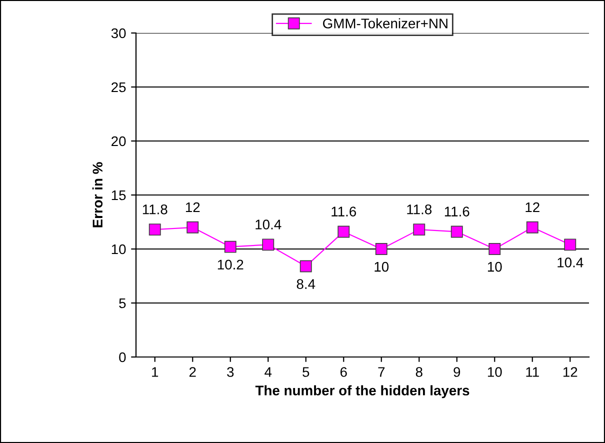 The image size is (605, 443). Describe the element at coordinates (419, 372) in the screenshot. I see `x-tick-label: 8` at that location.